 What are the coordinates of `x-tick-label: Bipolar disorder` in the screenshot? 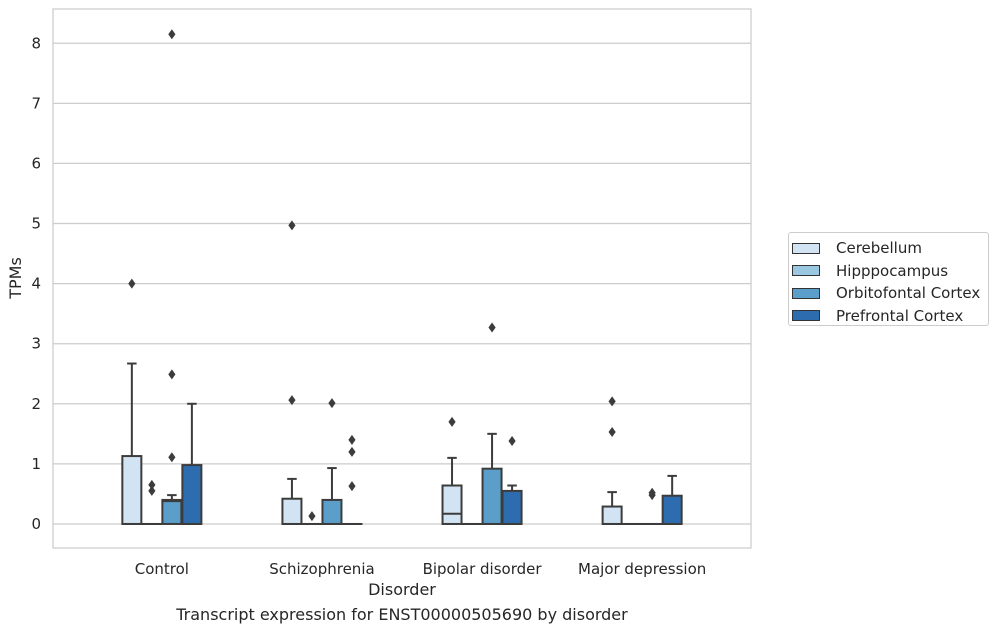 It's located at (483, 569).